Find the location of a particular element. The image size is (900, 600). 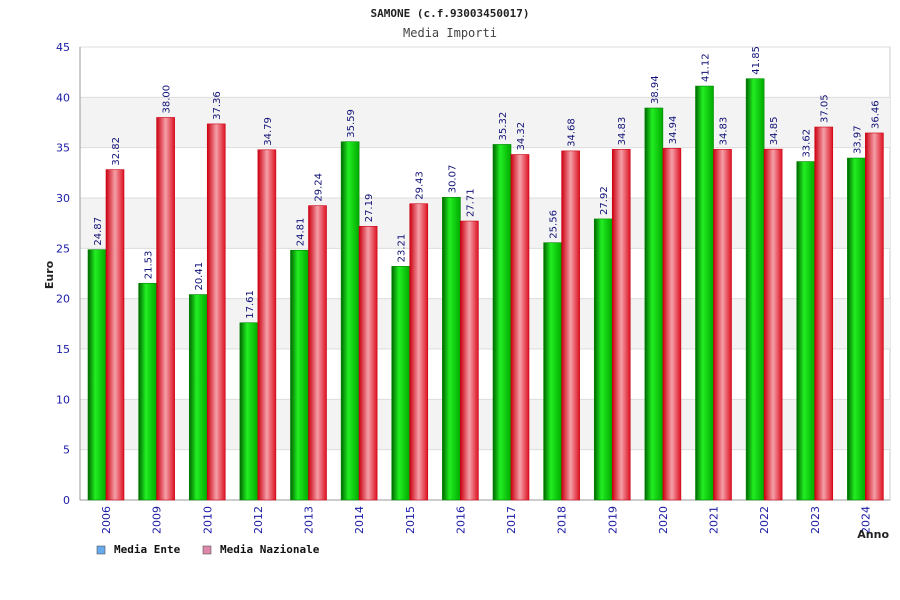

data-label: 38.94 is located at coordinates (655, 89).